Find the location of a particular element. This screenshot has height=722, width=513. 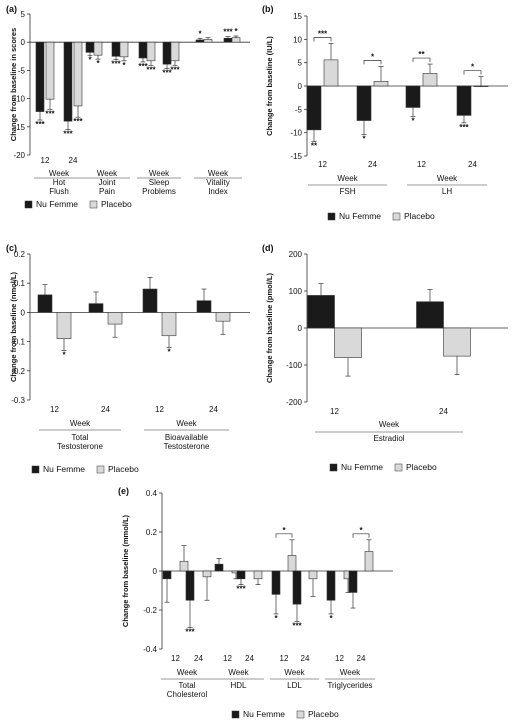

bracket-significance-label: ** is located at coordinates (421, 54).